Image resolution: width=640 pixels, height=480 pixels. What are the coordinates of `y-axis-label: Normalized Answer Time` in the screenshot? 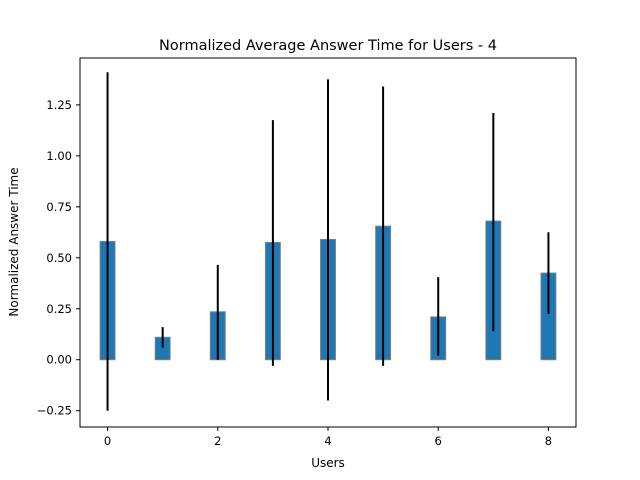 It's located at (14, 241).